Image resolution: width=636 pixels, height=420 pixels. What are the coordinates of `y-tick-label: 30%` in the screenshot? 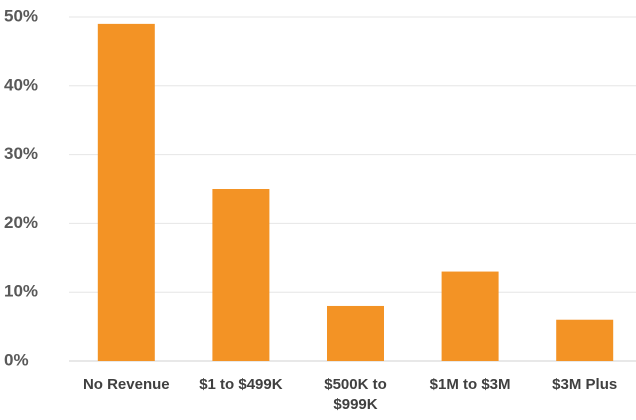 It's located at (21, 153).